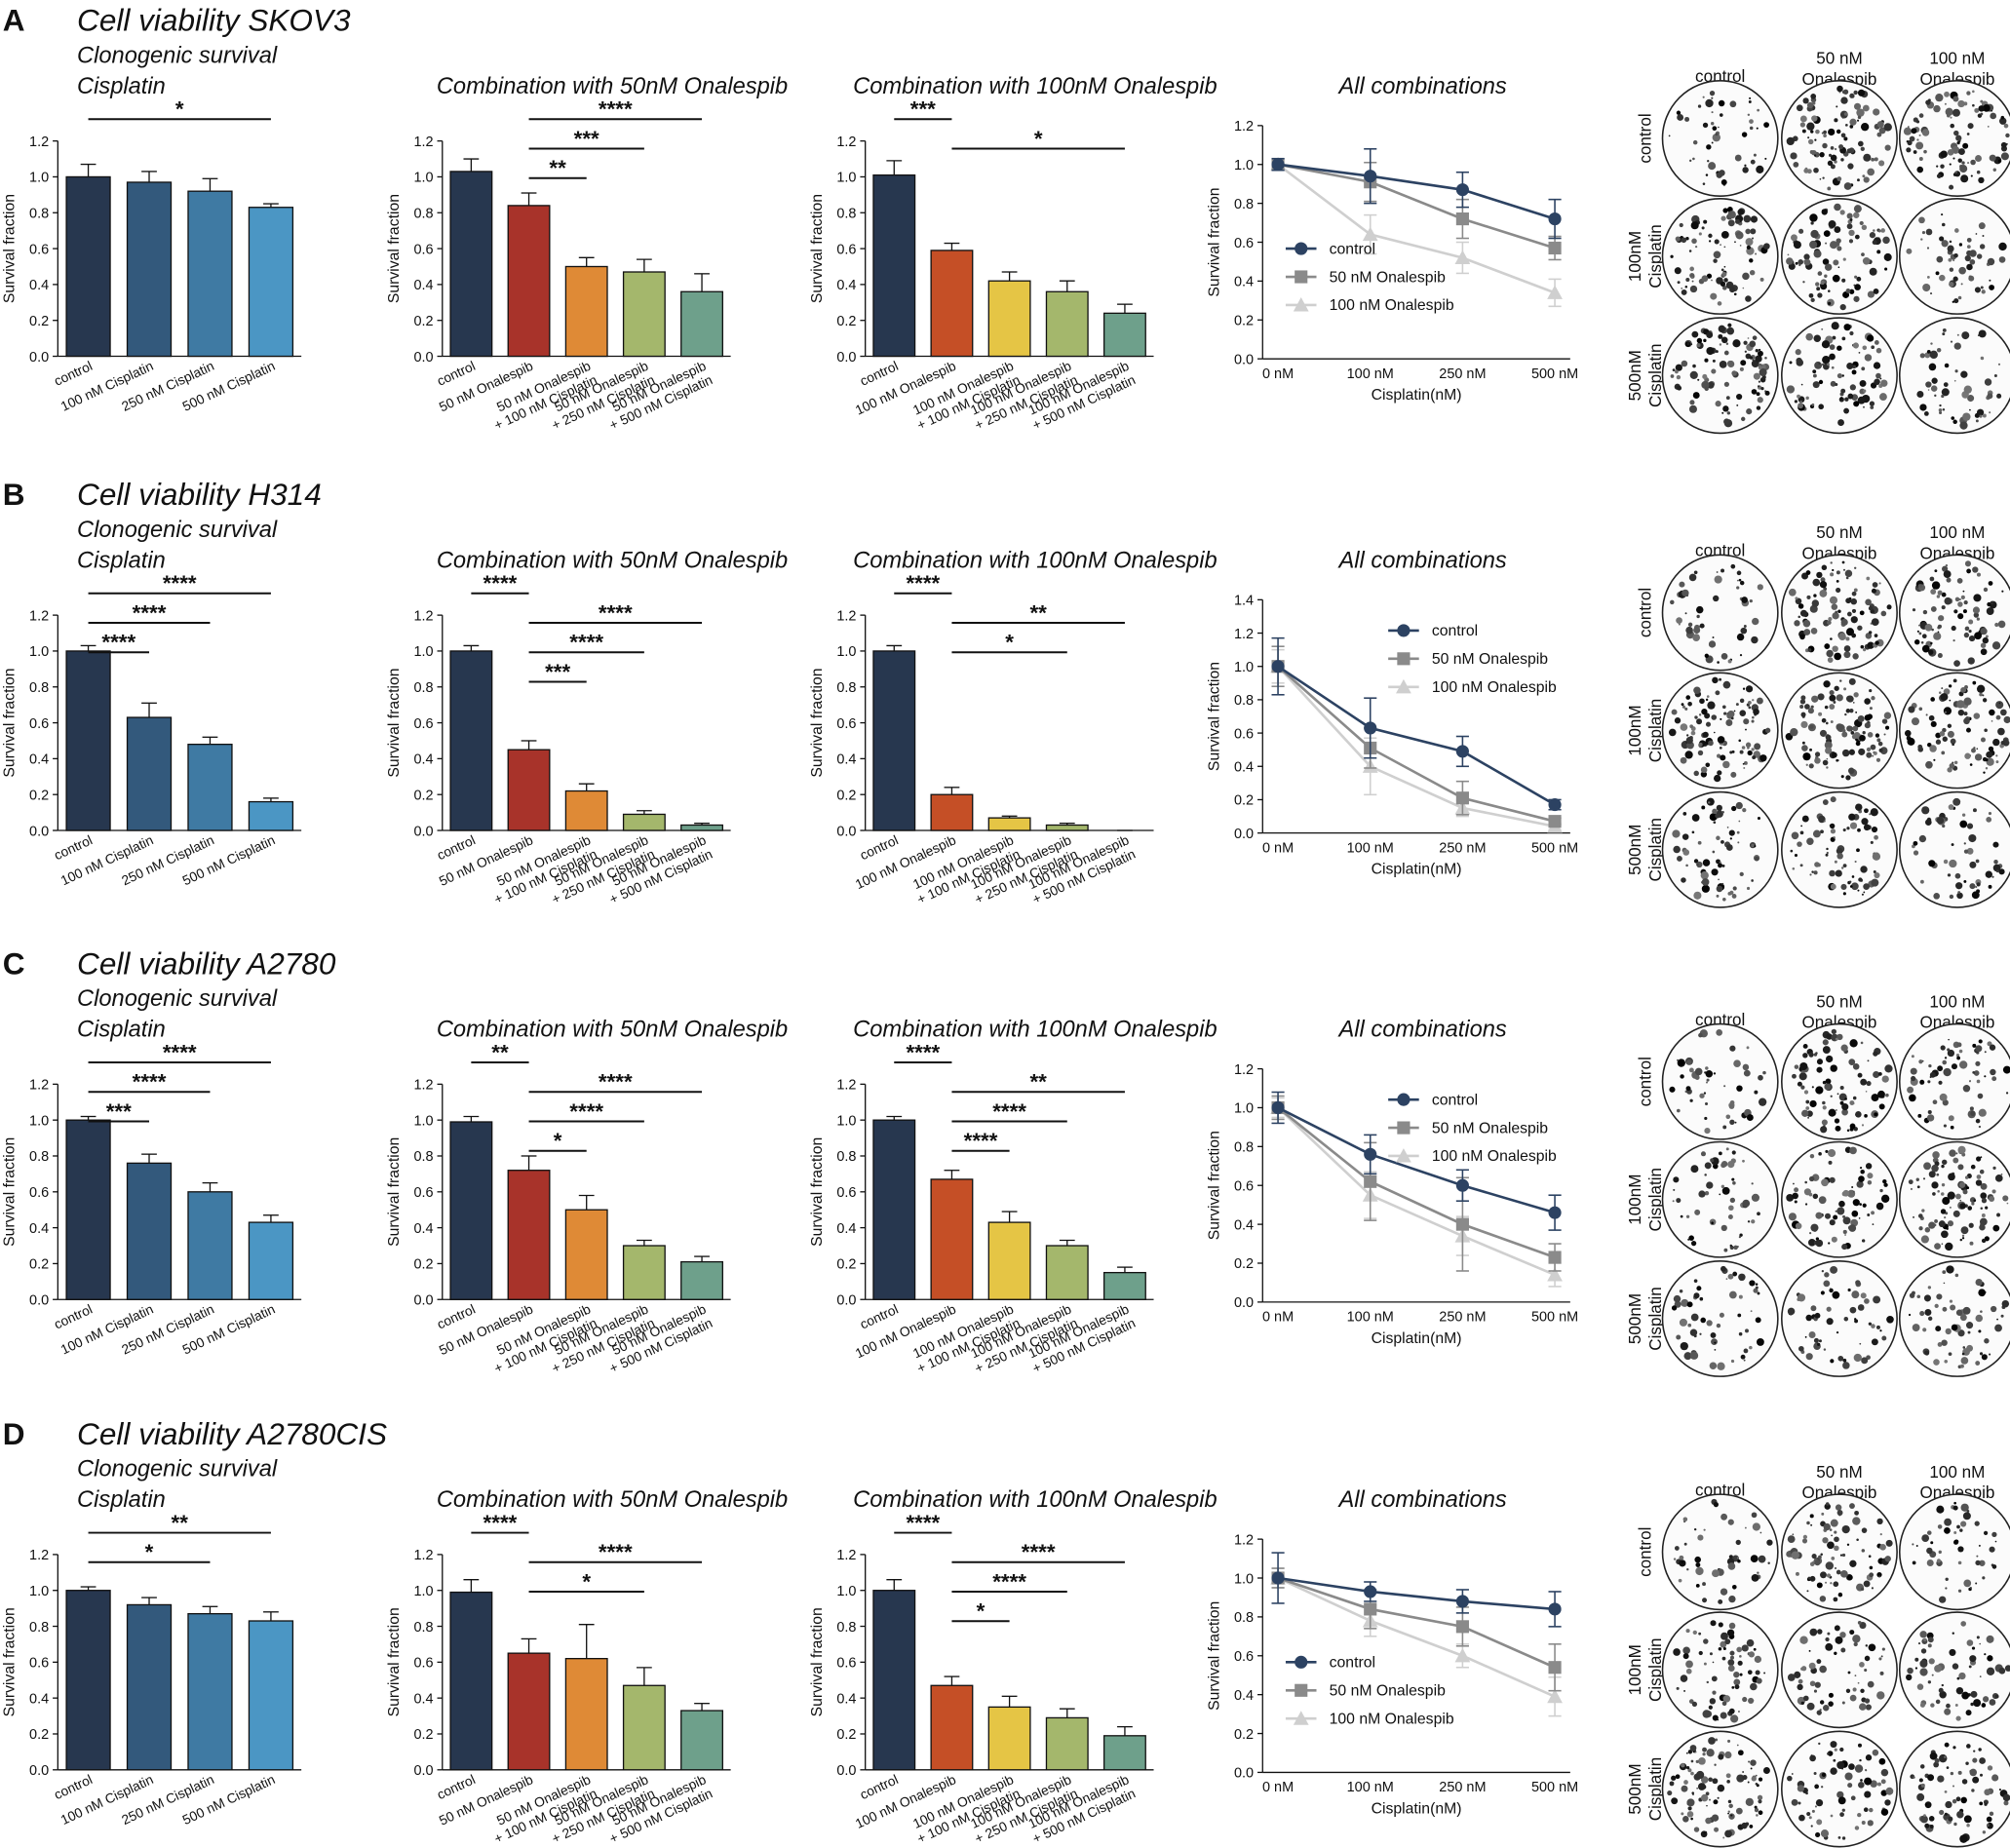 The image size is (2010, 1848). Describe the element at coordinates (210, 787) in the screenshot. I see `bar` at that location.